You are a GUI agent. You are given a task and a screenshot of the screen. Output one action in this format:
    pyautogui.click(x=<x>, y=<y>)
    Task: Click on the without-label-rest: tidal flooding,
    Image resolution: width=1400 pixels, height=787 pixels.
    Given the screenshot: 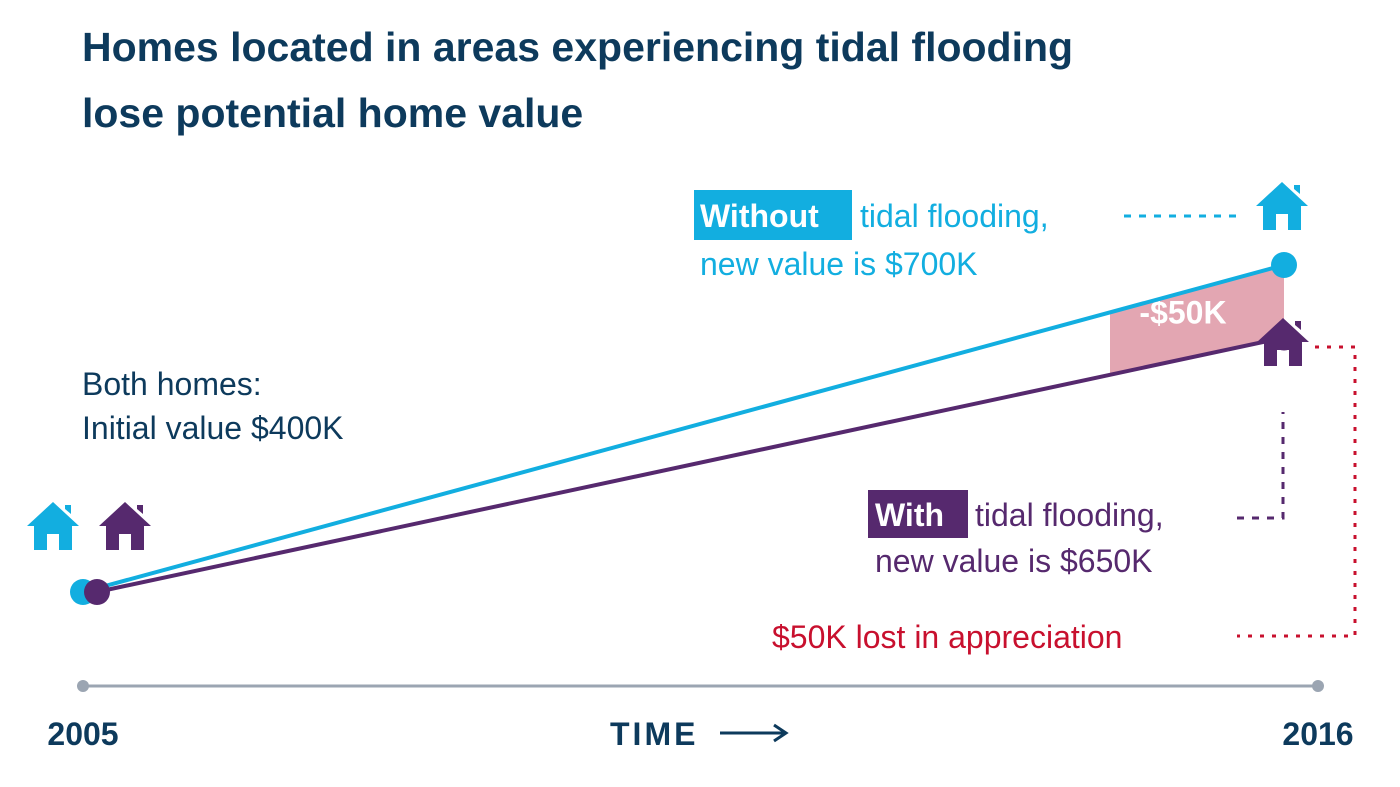 What is the action you would take?
    pyautogui.click(x=954, y=216)
    